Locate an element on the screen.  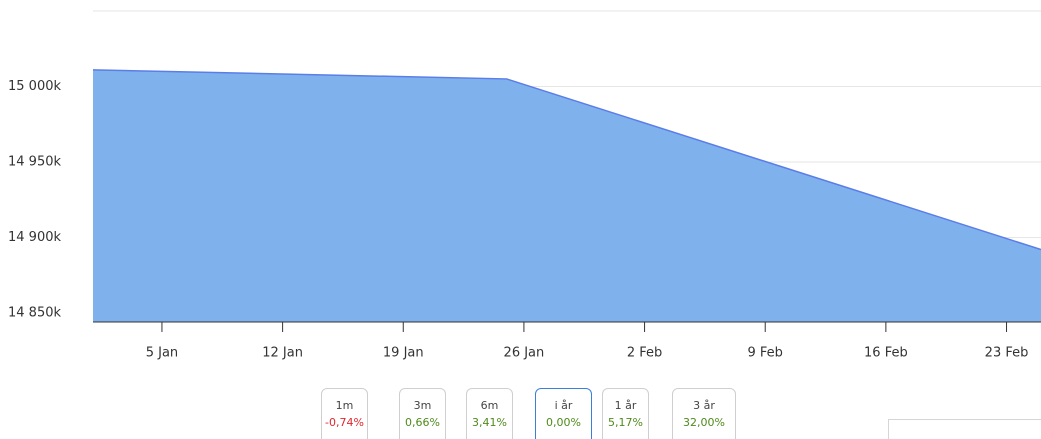
y-tick-label: 14 950k is located at coordinates (34, 161).